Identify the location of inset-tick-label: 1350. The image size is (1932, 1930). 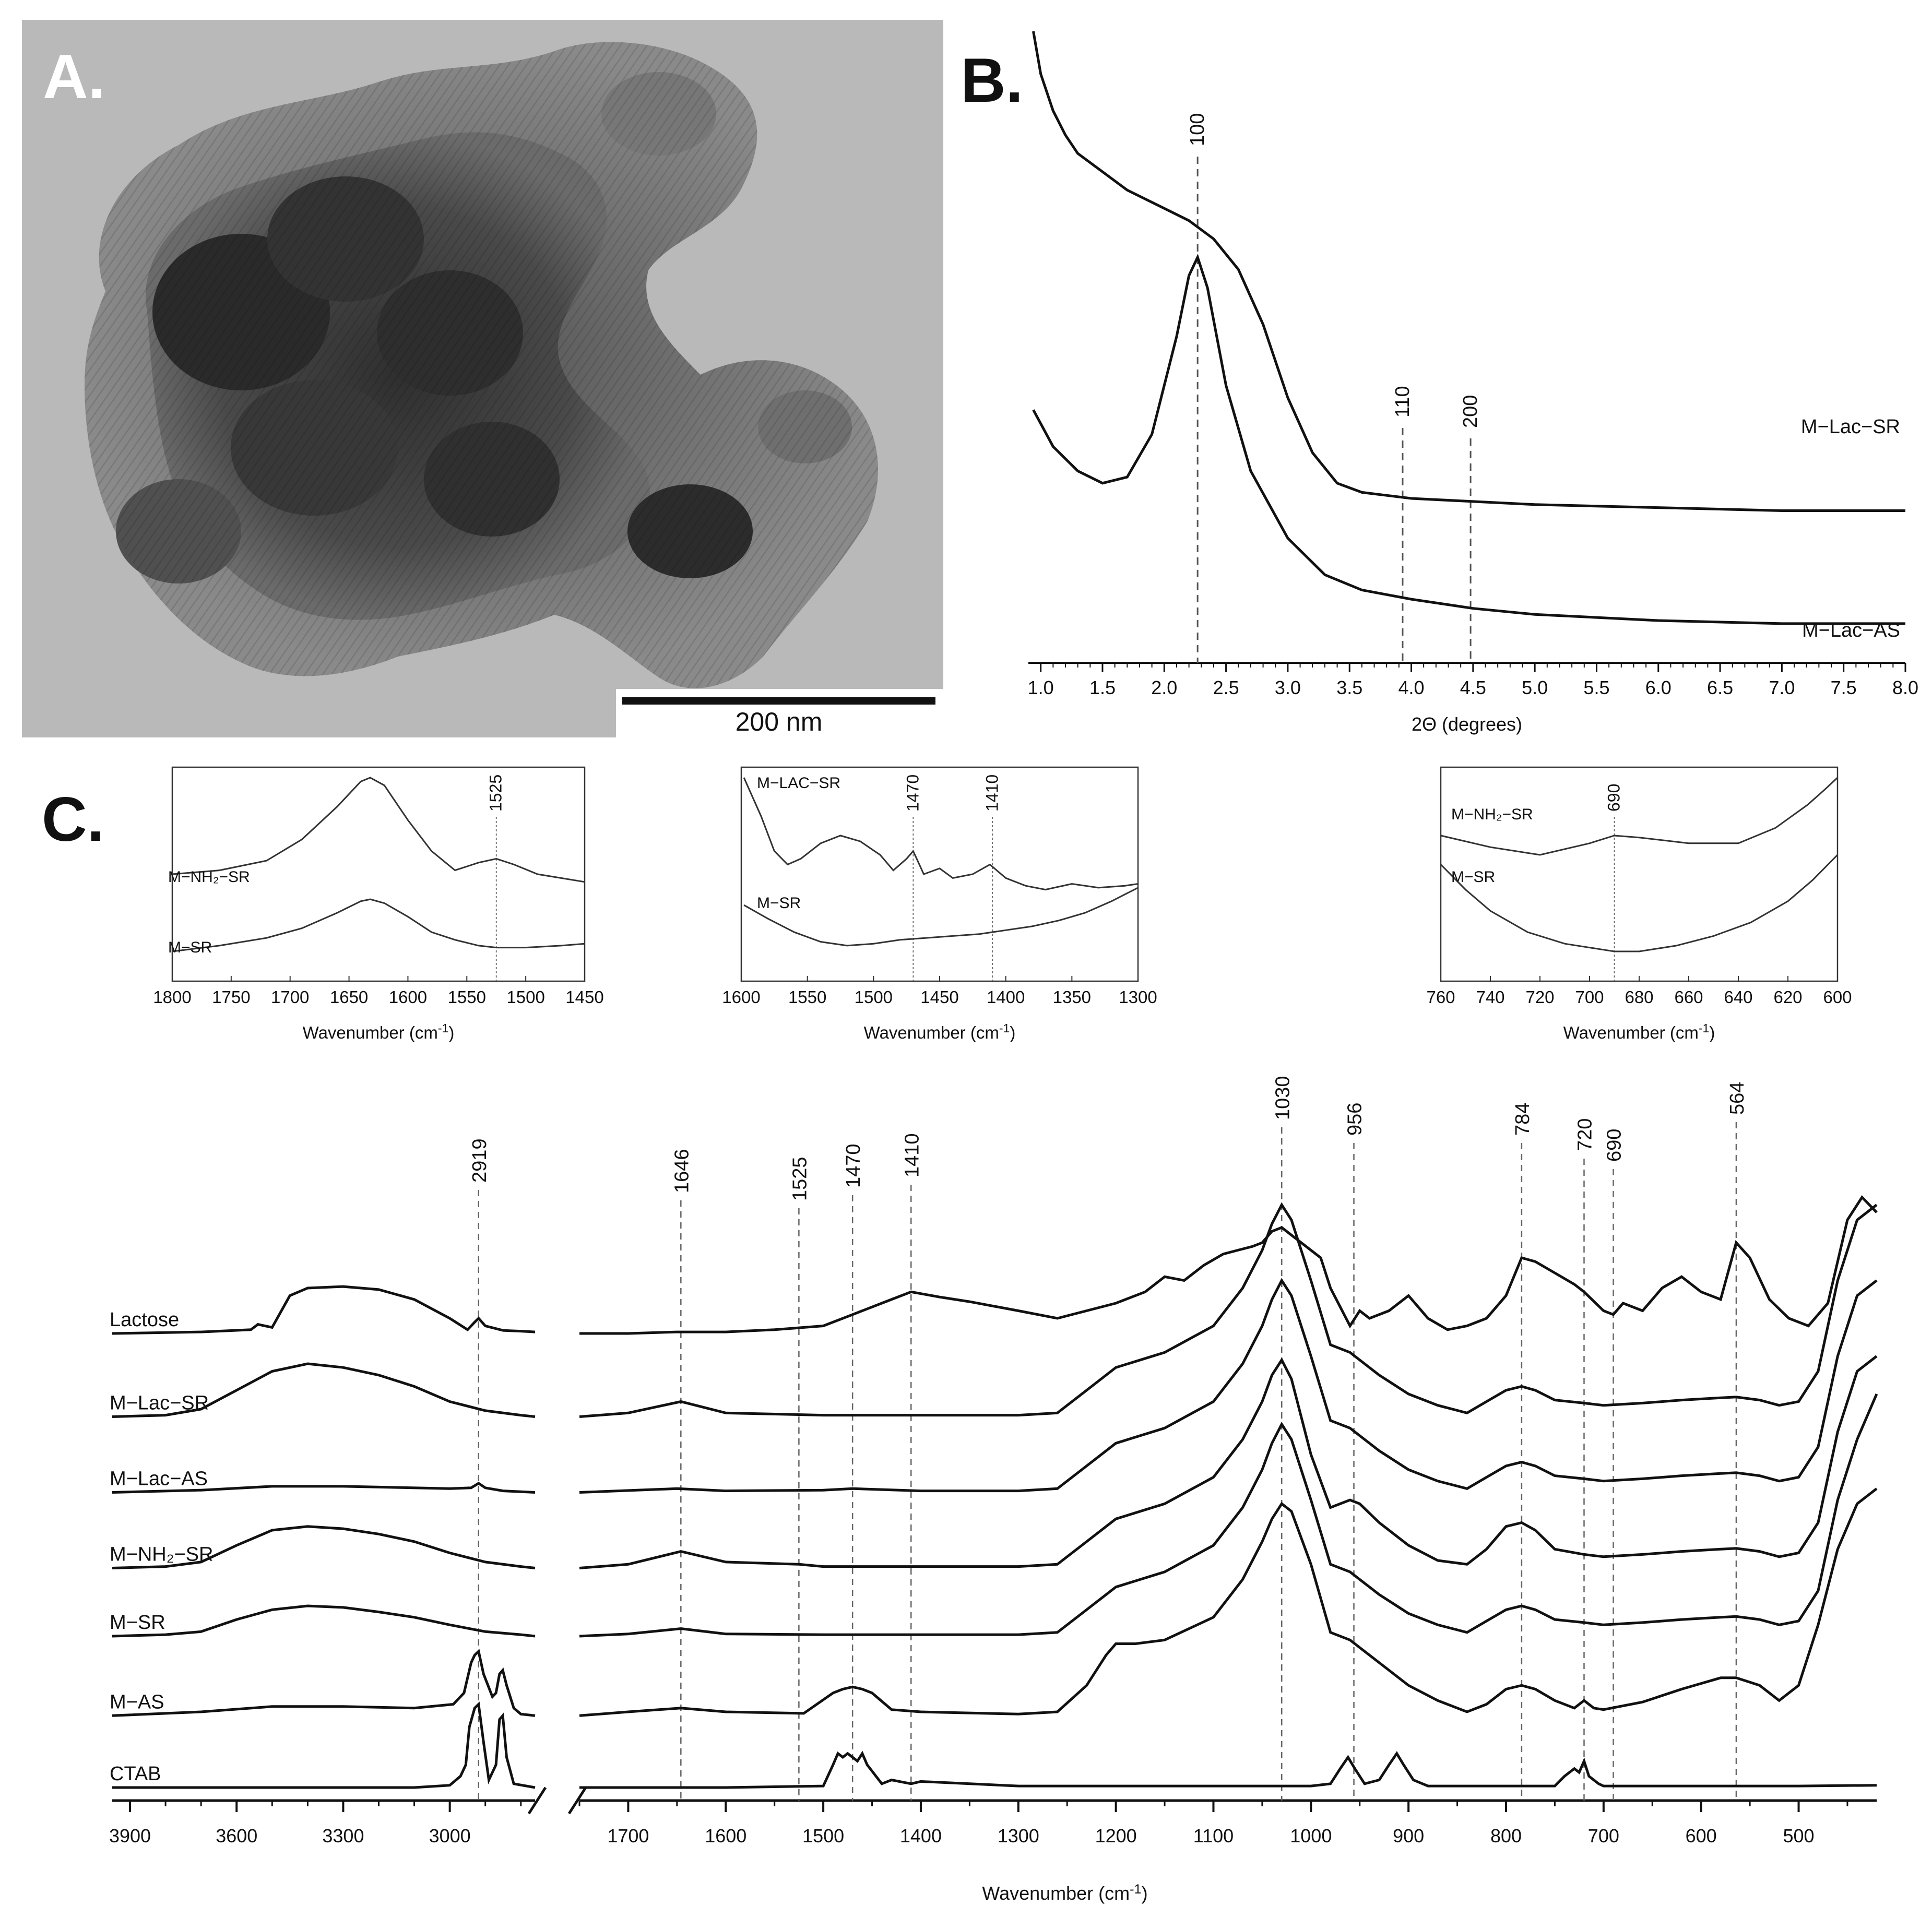
(1072, 997).